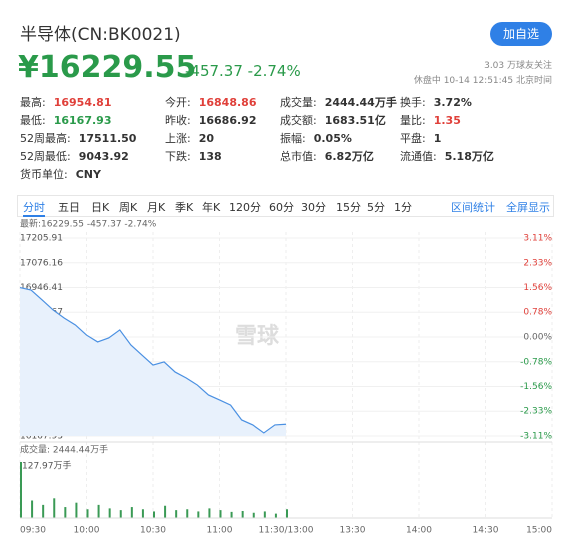 This screenshot has height=550, width=579. Describe the element at coordinates (536, 437) in the screenshot. I see `y2-tick-label: -3.11%` at that location.